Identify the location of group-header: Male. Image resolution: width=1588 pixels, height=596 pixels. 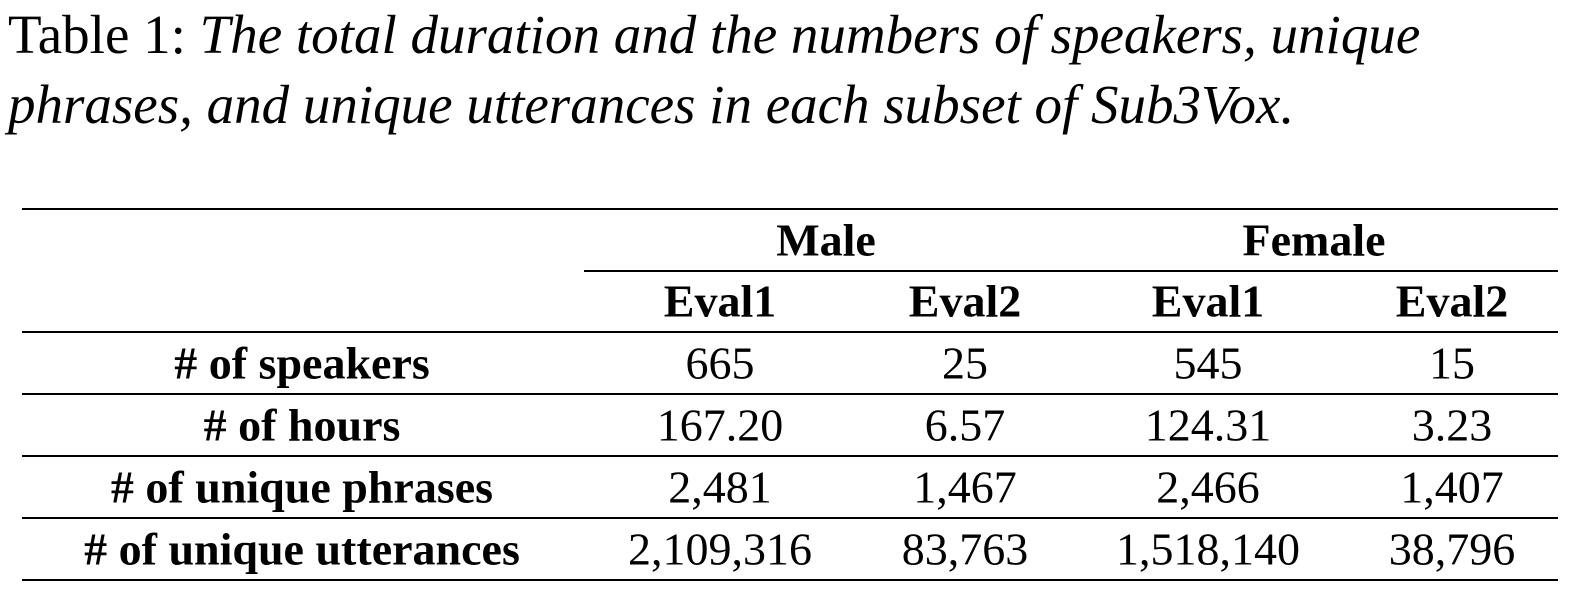
(826, 240).